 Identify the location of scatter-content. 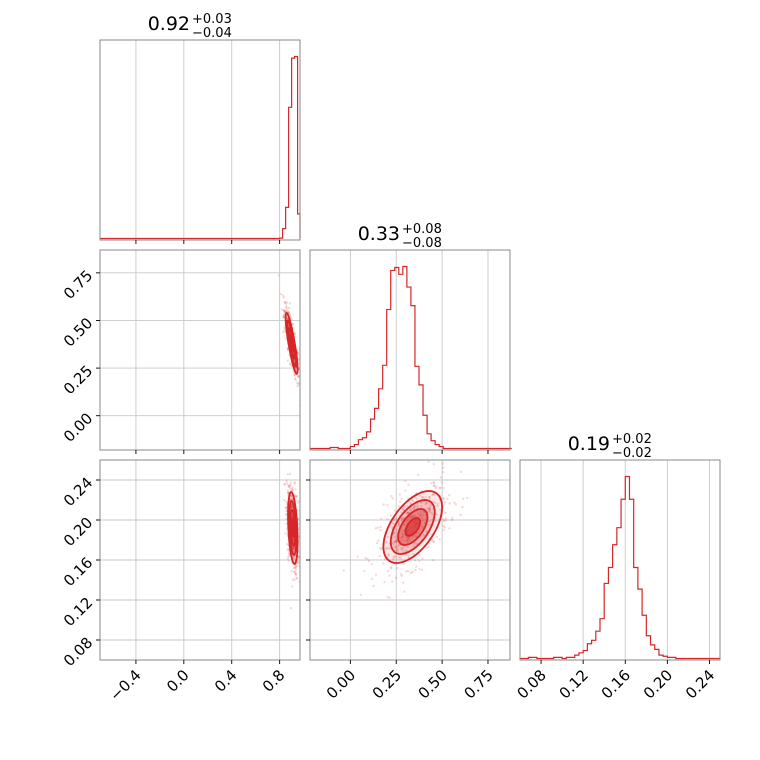
(405, 530).